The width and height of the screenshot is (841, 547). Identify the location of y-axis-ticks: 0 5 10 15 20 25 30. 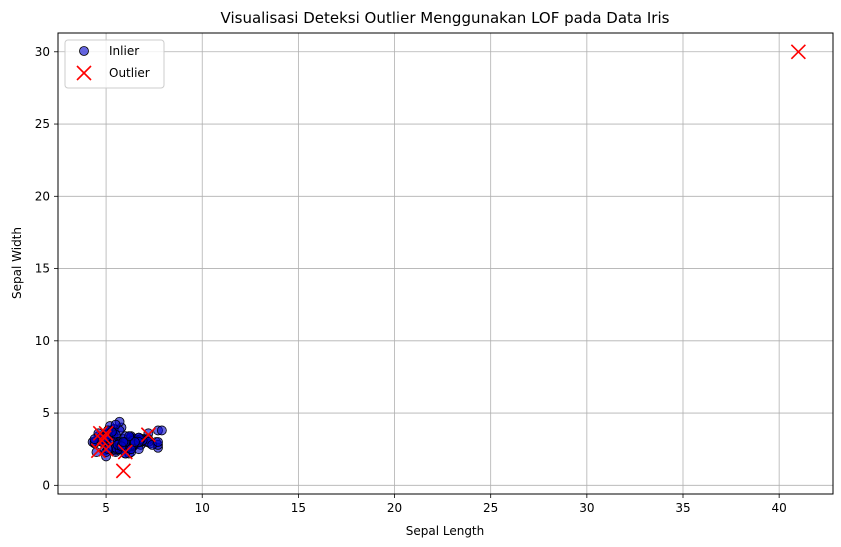
(46, 268).